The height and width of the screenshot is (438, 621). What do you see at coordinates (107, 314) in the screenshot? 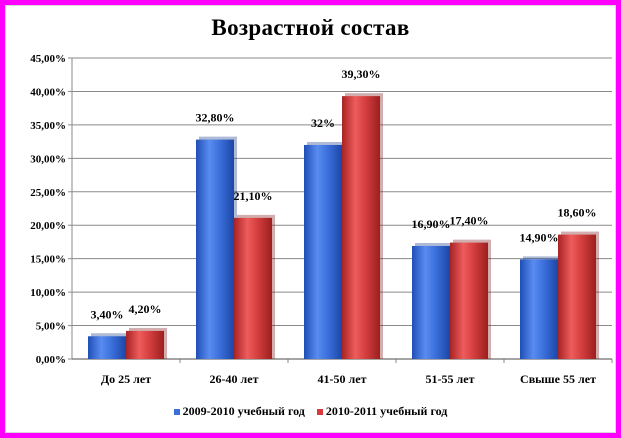
I see `data-label: 3,40%` at bounding box center [107, 314].